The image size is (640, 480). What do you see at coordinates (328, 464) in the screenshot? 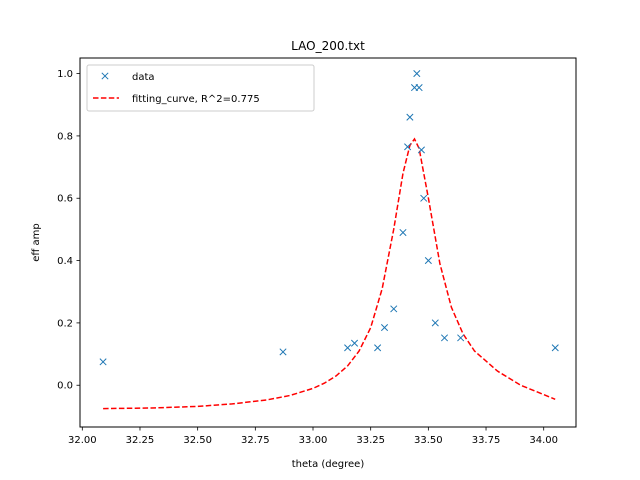
I see `x-axis-label: theta (degree)` at bounding box center [328, 464].